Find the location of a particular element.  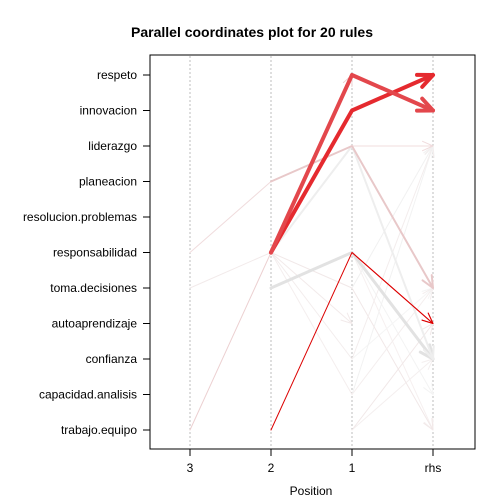

chart-title: Parallel coordinates plot for 20 rules is located at coordinates (252, 32).